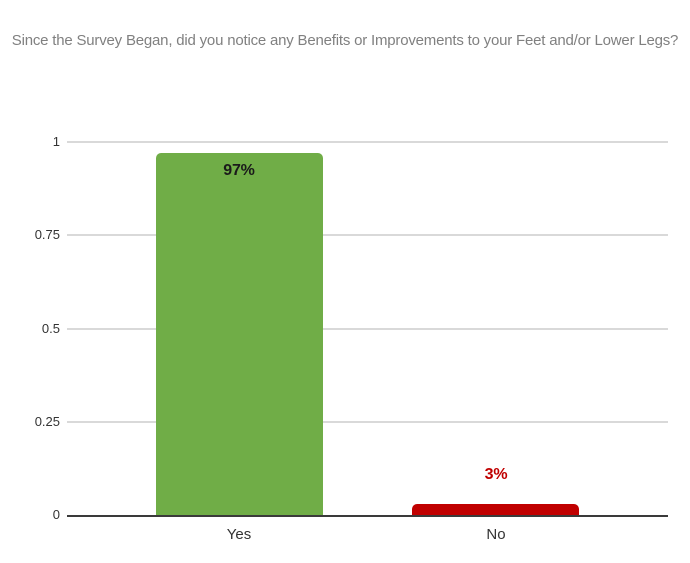 The image size is (690, 563). Describe the element at coordinates (239, 170) in the screenshot. I see `bar-value-label: 97%` at that location.